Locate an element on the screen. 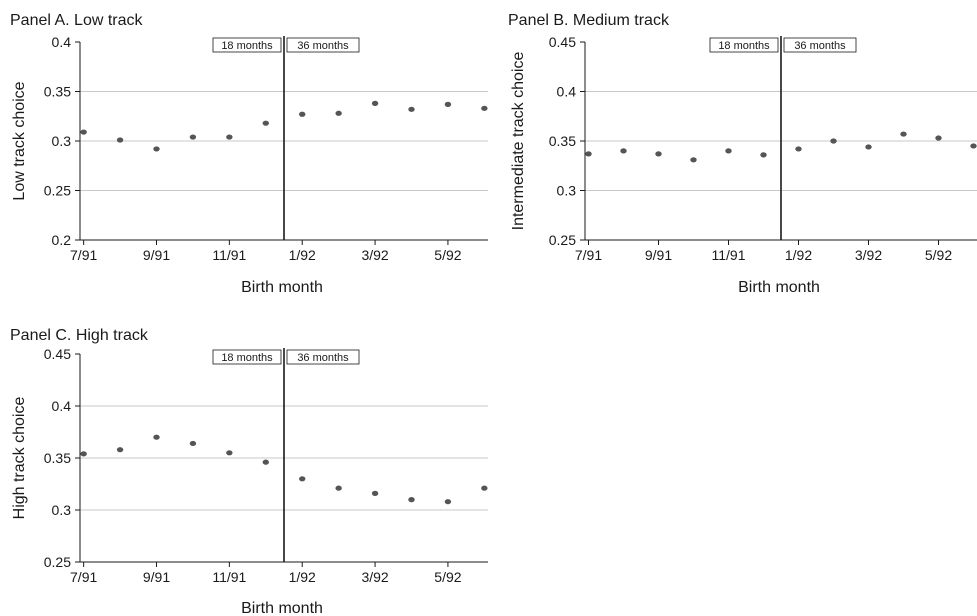 The image size is (977, 616). panel-title: Panel C. High track is located at coordinates (79, 335).